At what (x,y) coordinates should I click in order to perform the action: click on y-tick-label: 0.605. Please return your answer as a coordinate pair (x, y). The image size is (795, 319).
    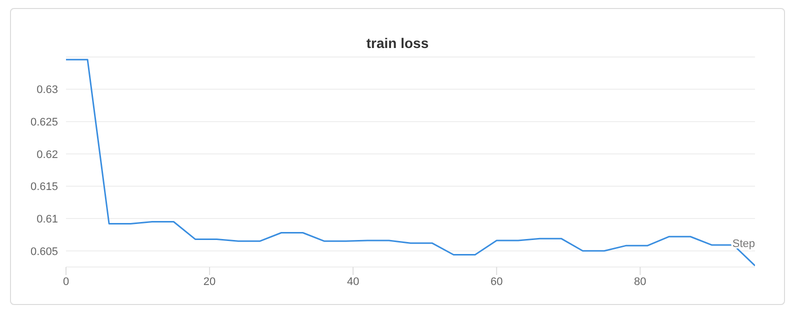
    Looking at the image, I should click on (44, 252).